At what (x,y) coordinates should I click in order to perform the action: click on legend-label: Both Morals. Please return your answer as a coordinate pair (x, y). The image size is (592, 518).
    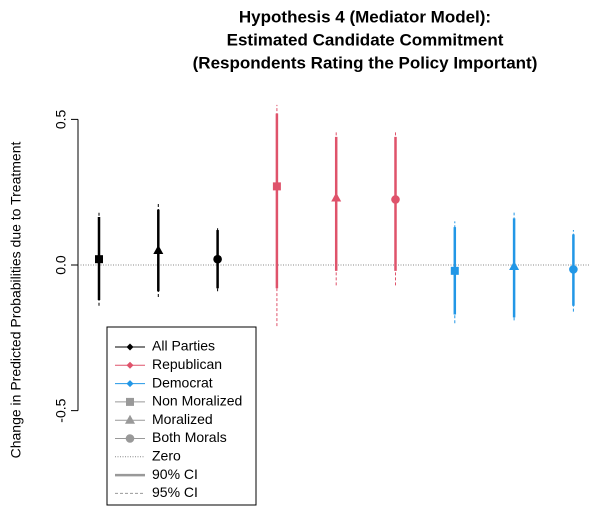
    Looking at the image, I should click on (189, 437).